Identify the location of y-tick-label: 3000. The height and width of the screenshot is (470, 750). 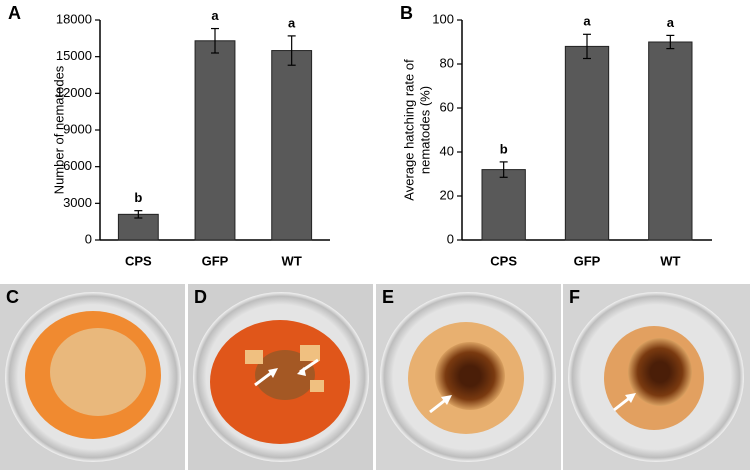
(77, 202).